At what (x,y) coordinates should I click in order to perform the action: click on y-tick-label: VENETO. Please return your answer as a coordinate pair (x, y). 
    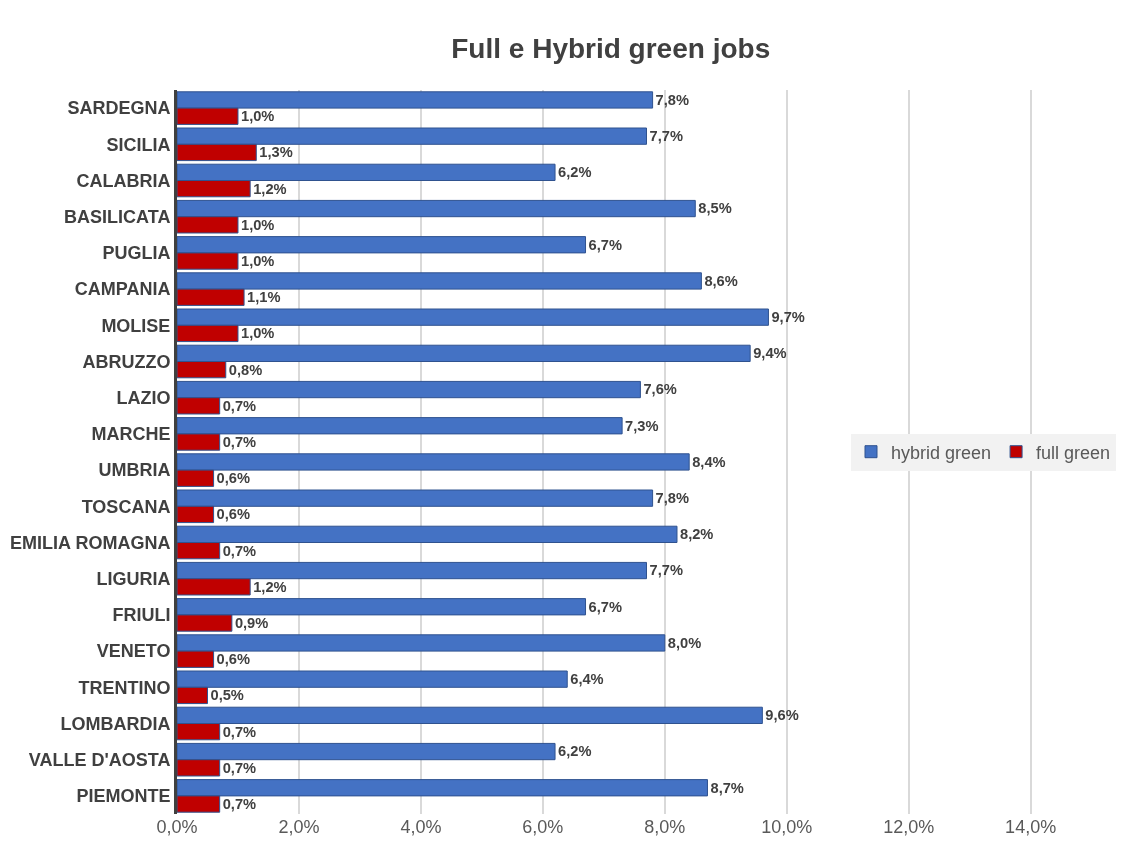
    Looking at the image, I should click on (133, 651).